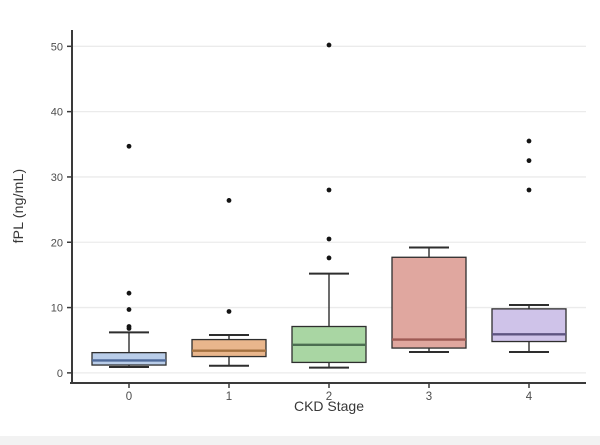 The height and width of the screenshot is (445, 600). What do you see at coordinates (57, 178) in the screenshot?
I see `y-tick-label-30: 30` at bounding box center [57, 178].